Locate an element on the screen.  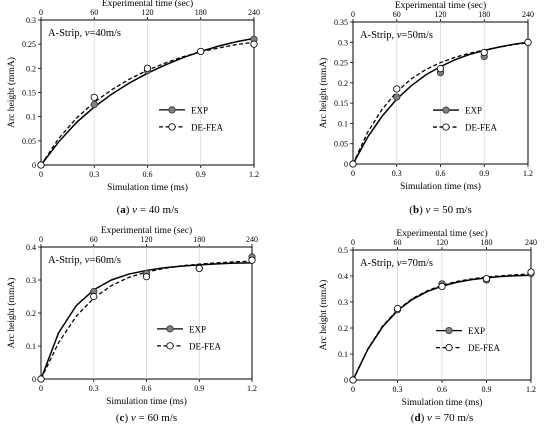
data-point-exp is located at coordinates (94, 104).